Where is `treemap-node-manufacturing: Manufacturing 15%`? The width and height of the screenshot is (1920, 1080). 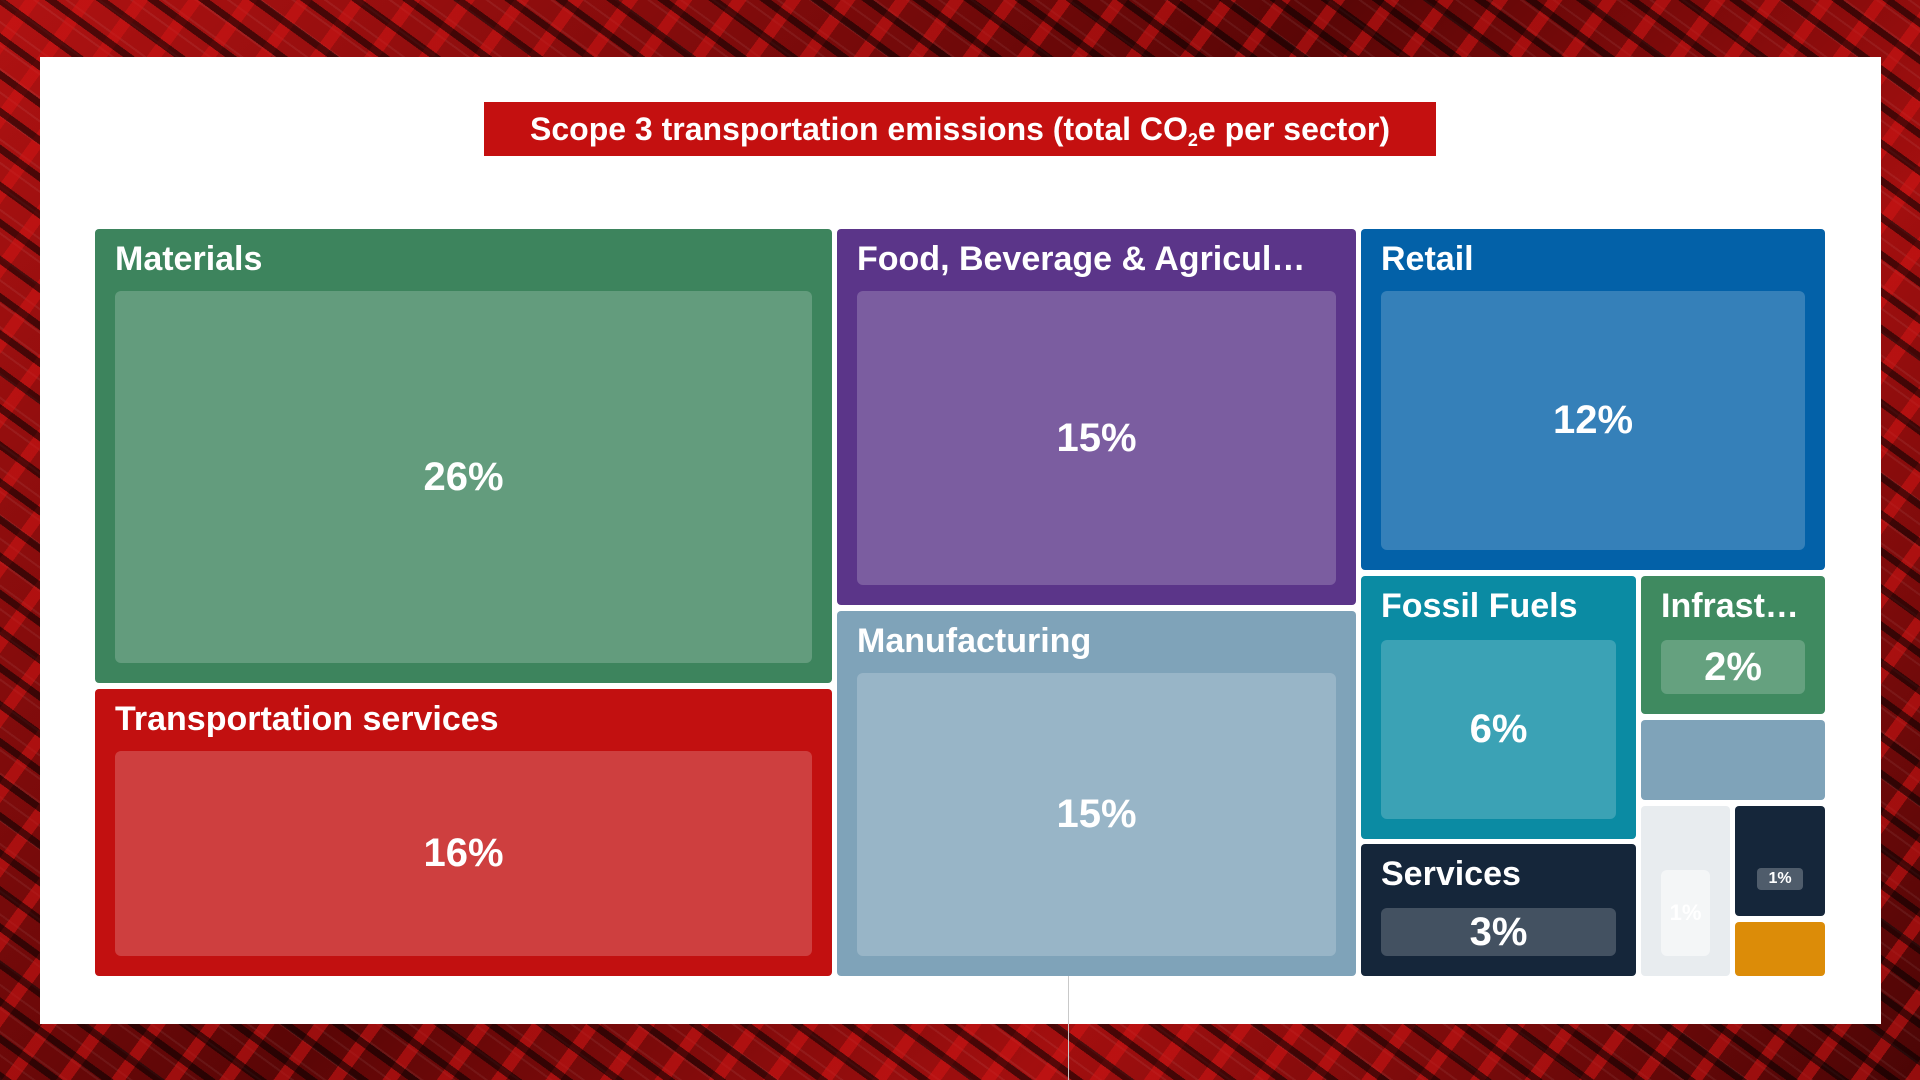 treemap-node-manufacturing: Manufacturing 15% is located at coordinates (1096, 793).